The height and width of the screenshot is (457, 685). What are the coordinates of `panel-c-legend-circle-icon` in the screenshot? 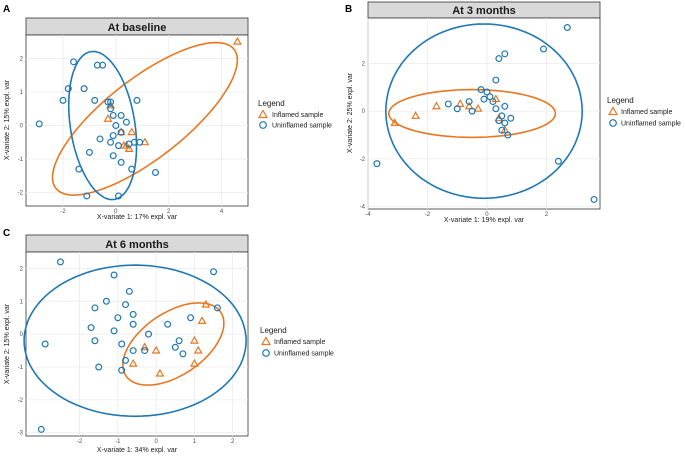 It's located at (266, 353).